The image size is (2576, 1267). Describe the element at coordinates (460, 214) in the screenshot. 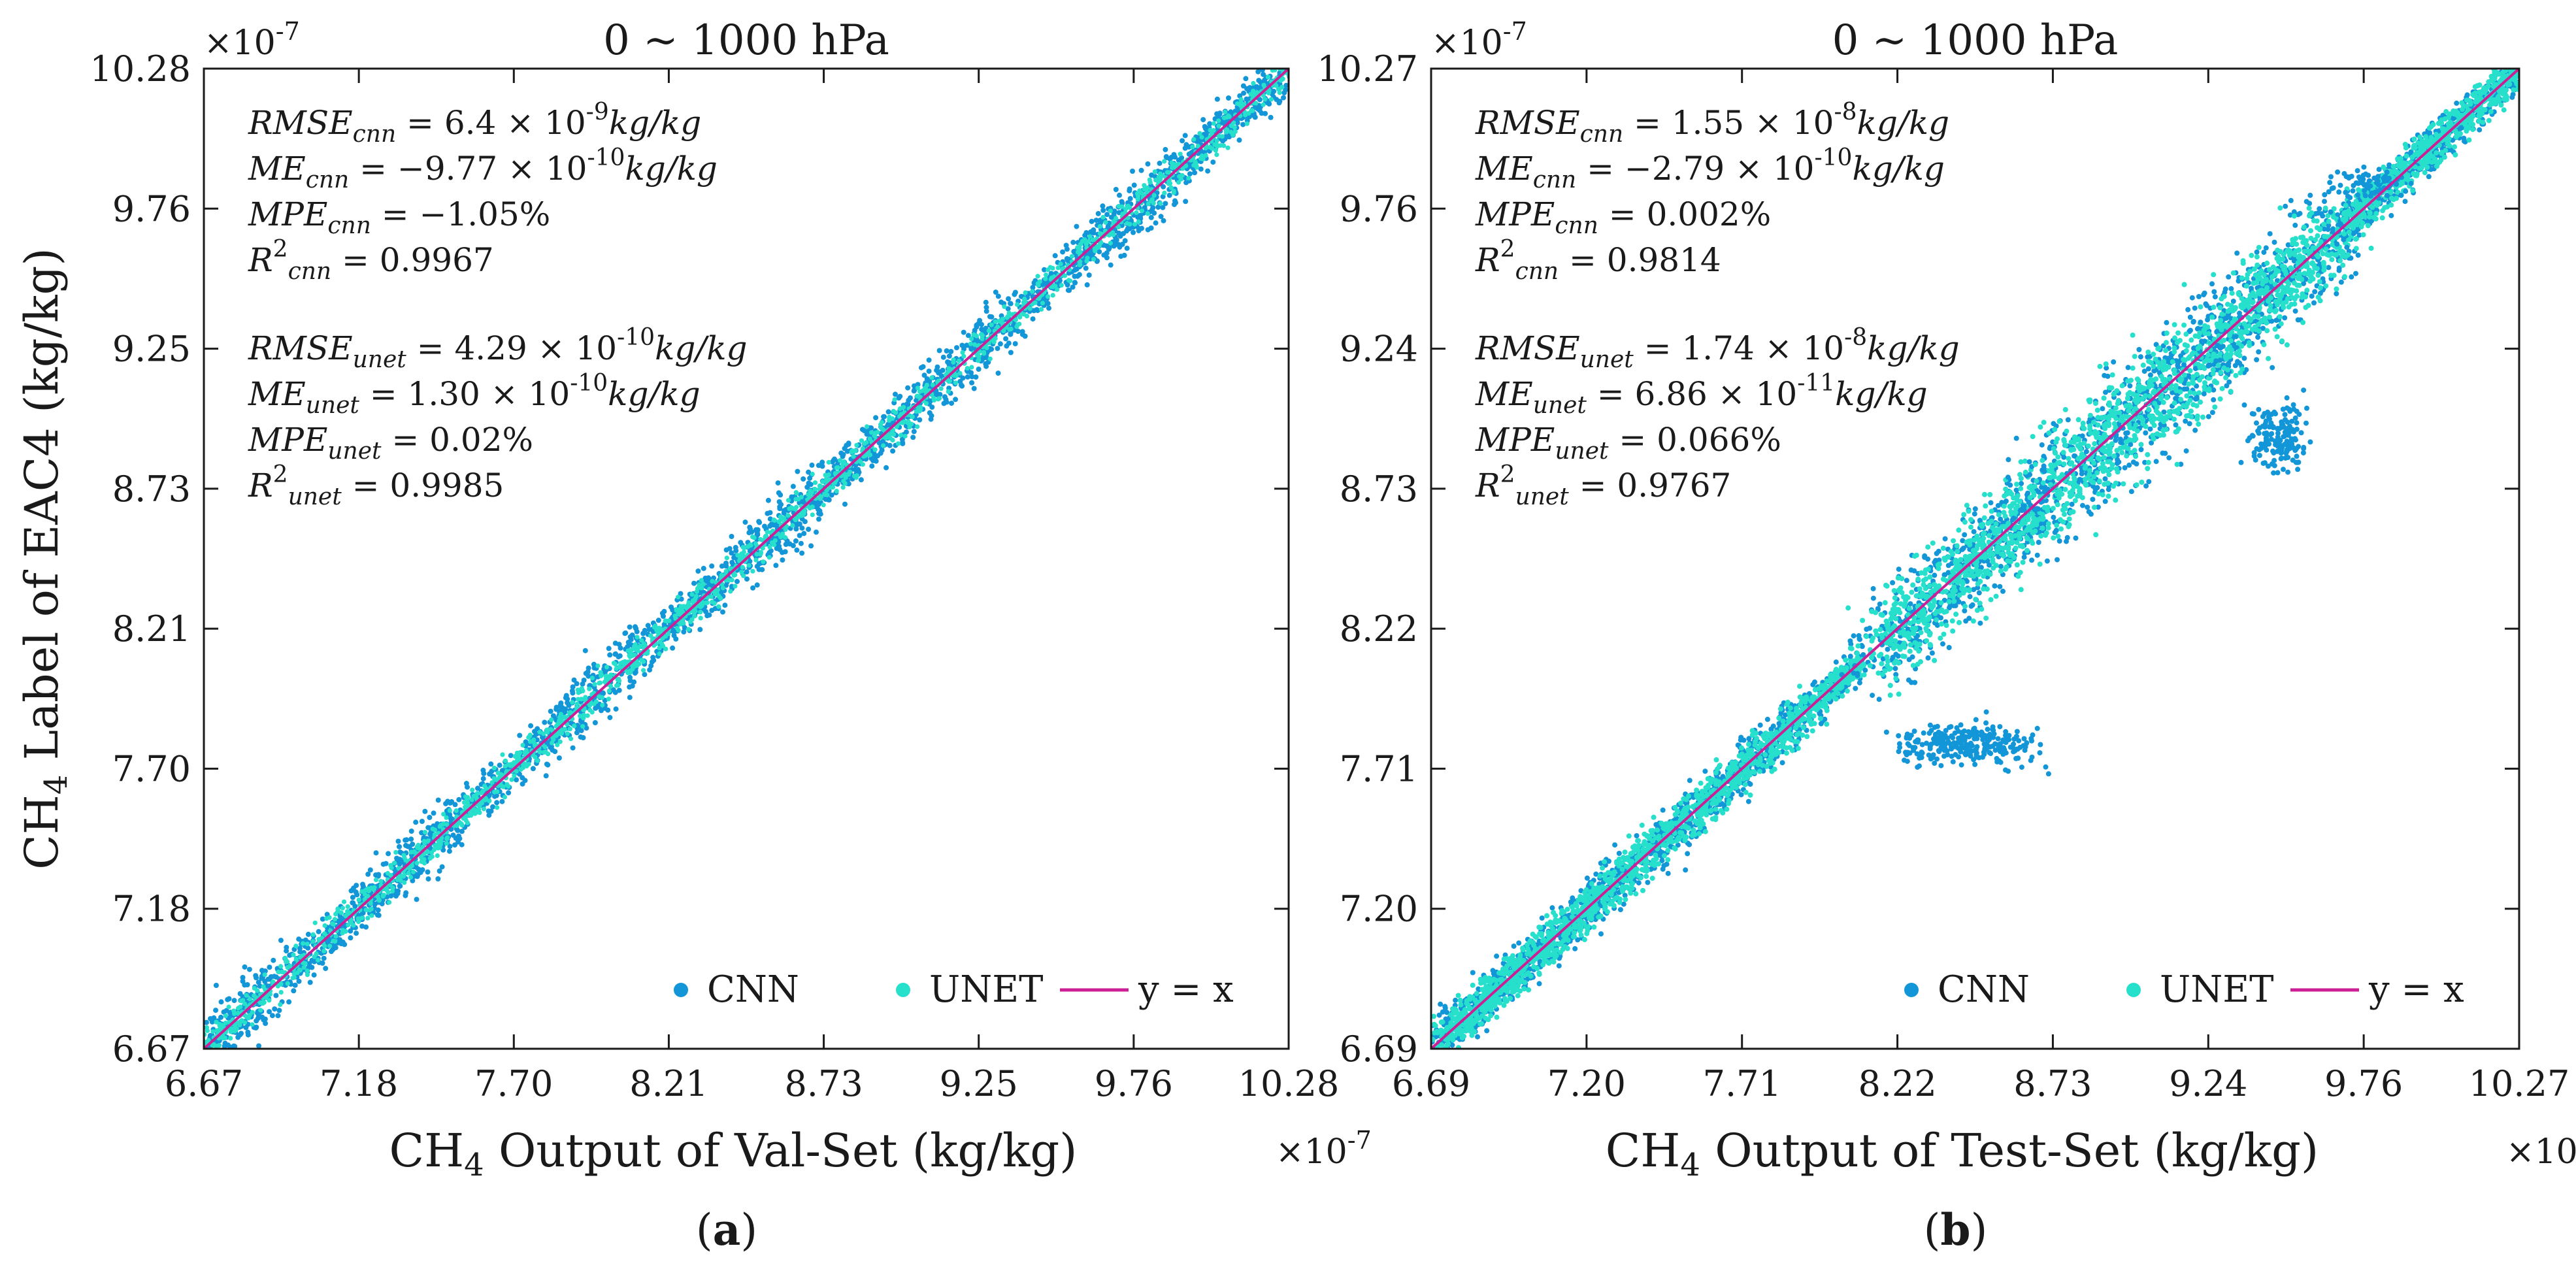

I see `stat-value: = −1.05%` at that location.